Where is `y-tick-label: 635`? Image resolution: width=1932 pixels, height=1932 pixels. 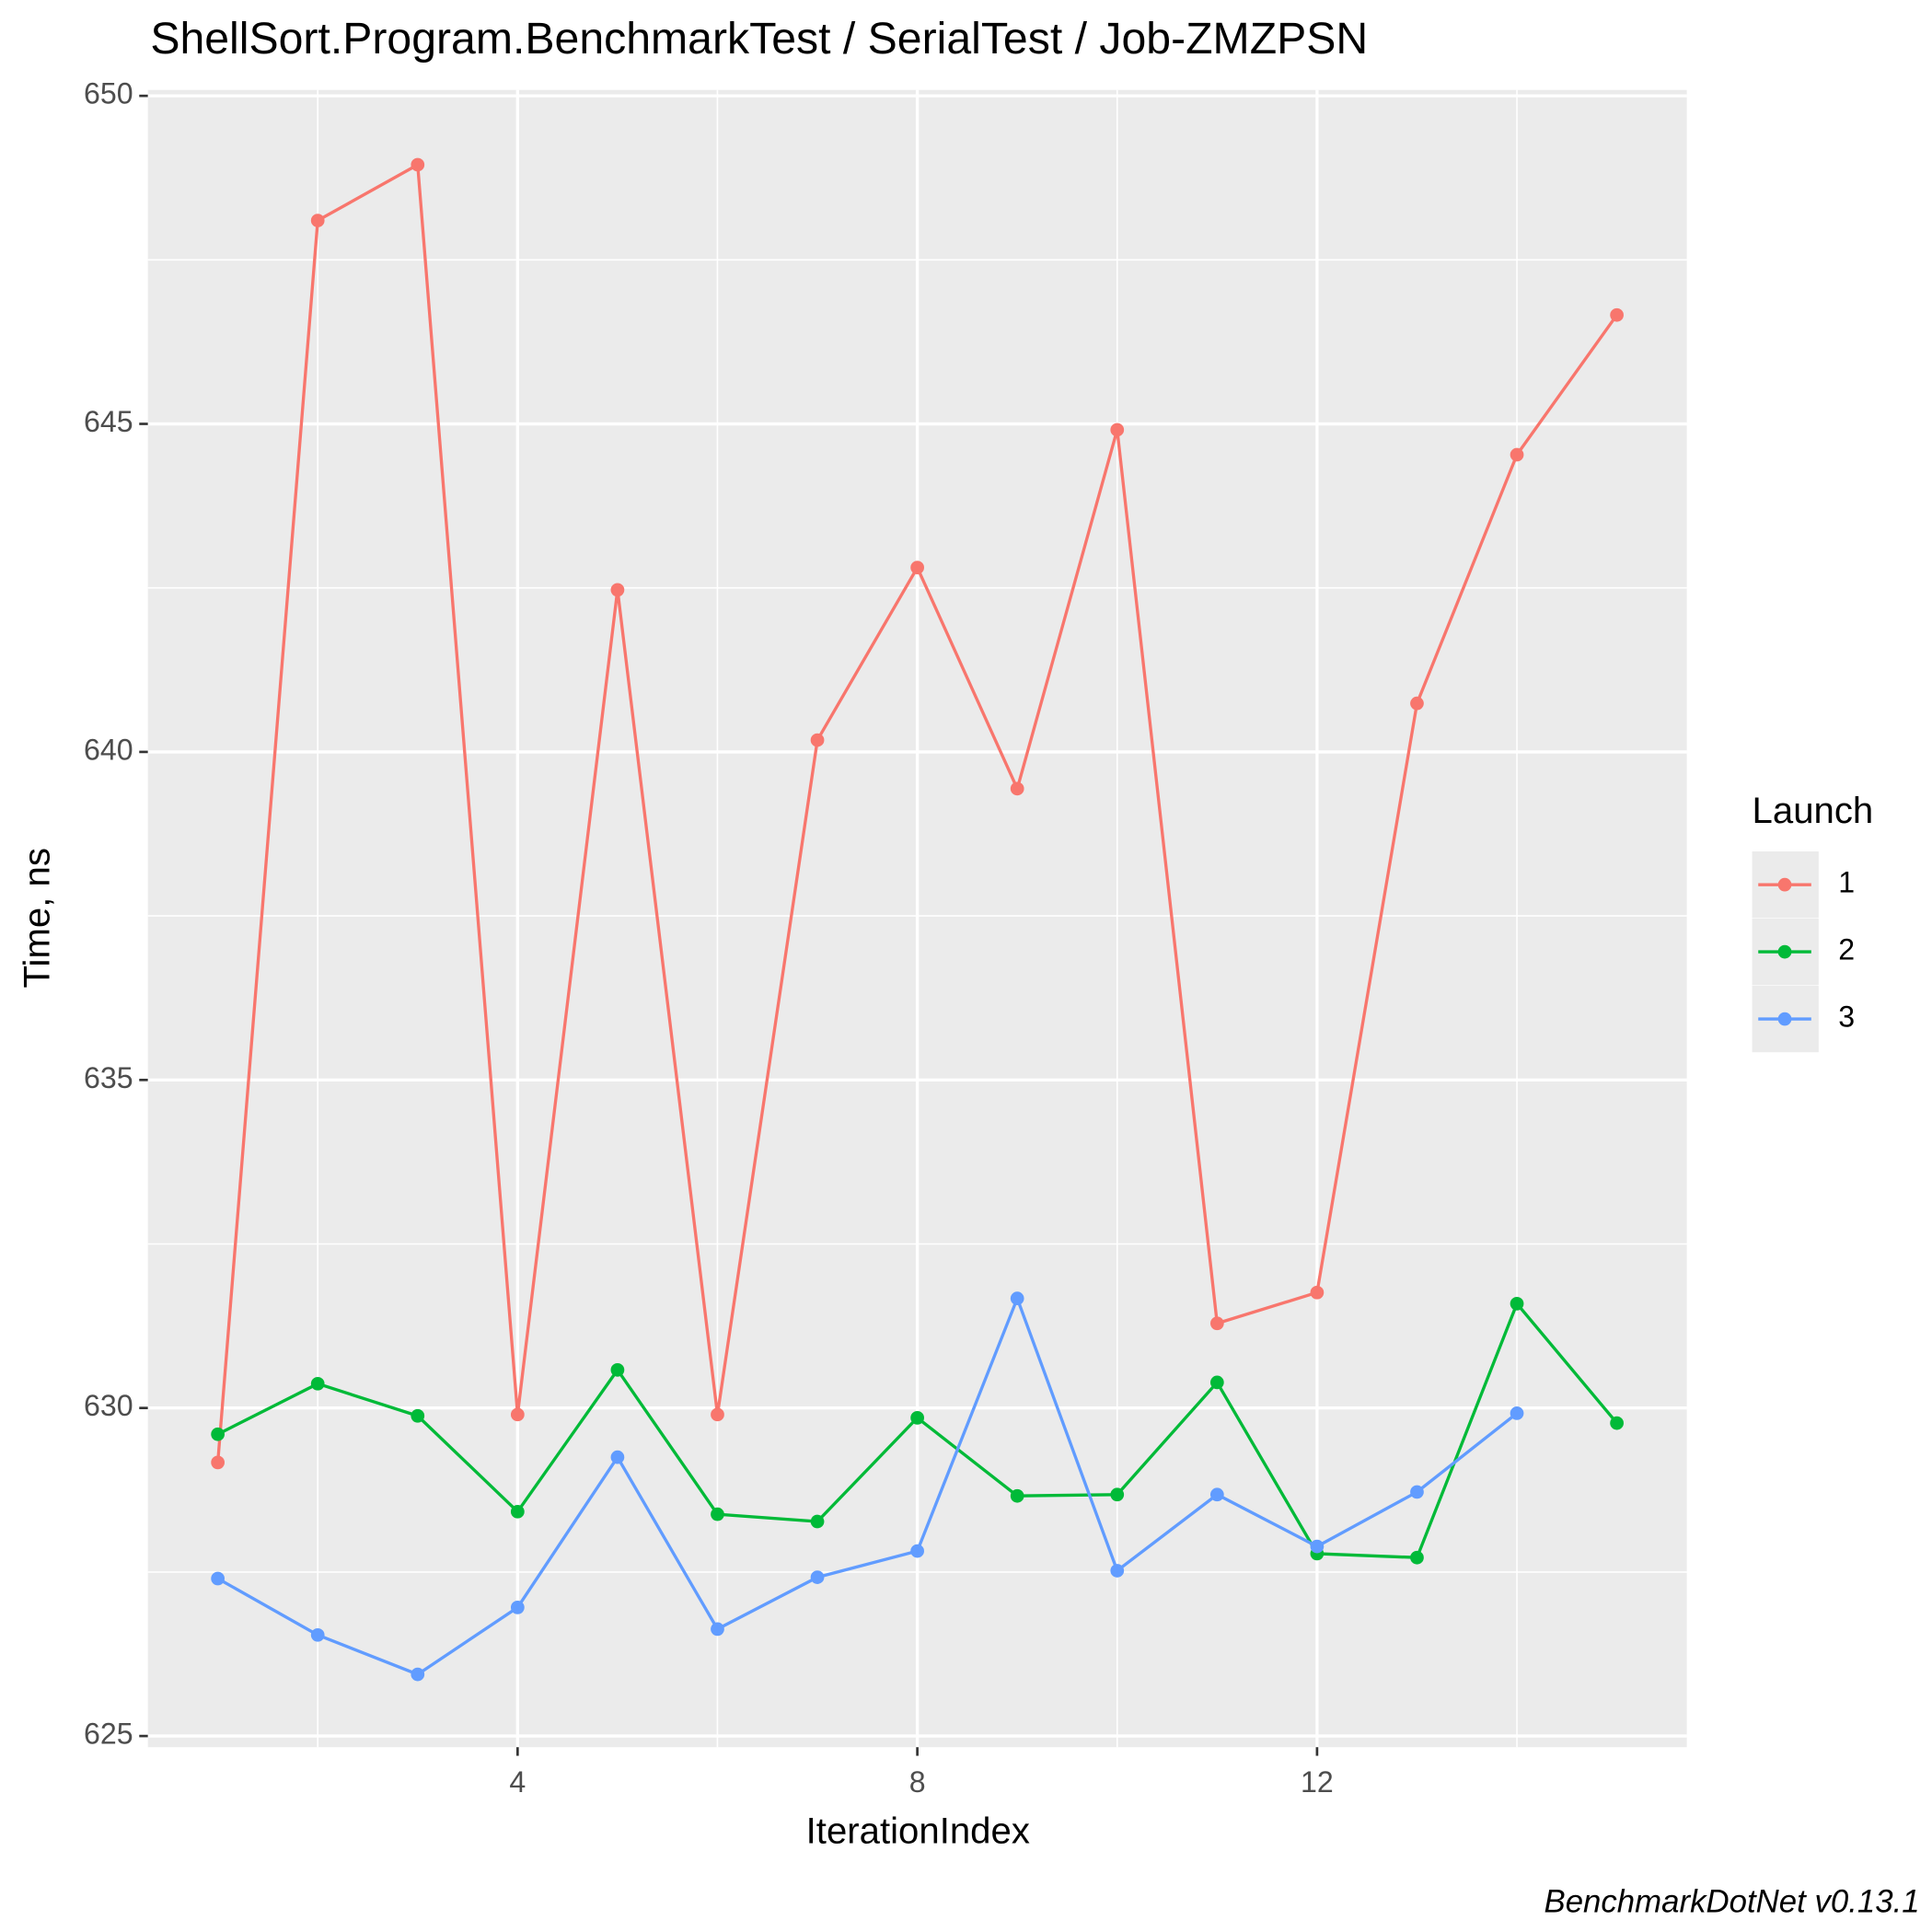
y-tick-label: 635 is located at coordinates (109, 1077).